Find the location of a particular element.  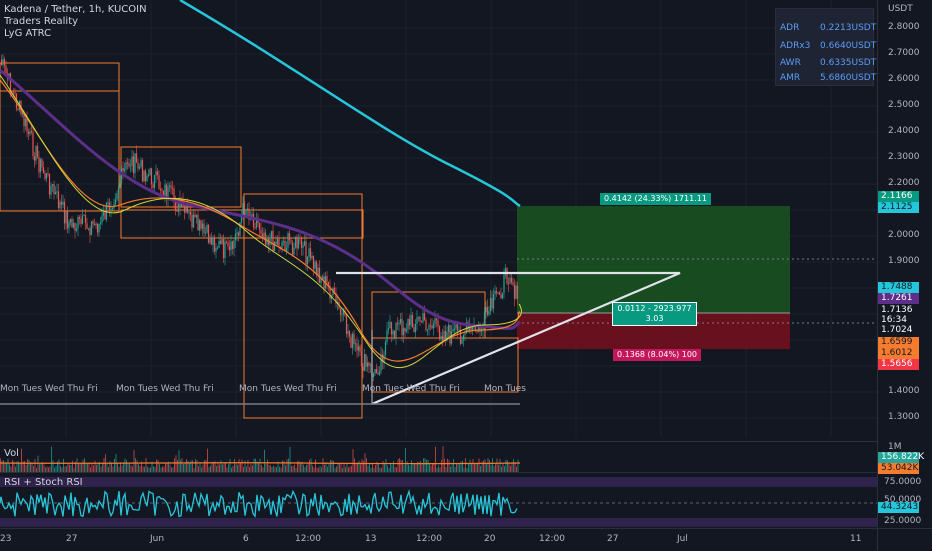

day-label-week-5: Mon Tues is located at coordinates (505, 389).